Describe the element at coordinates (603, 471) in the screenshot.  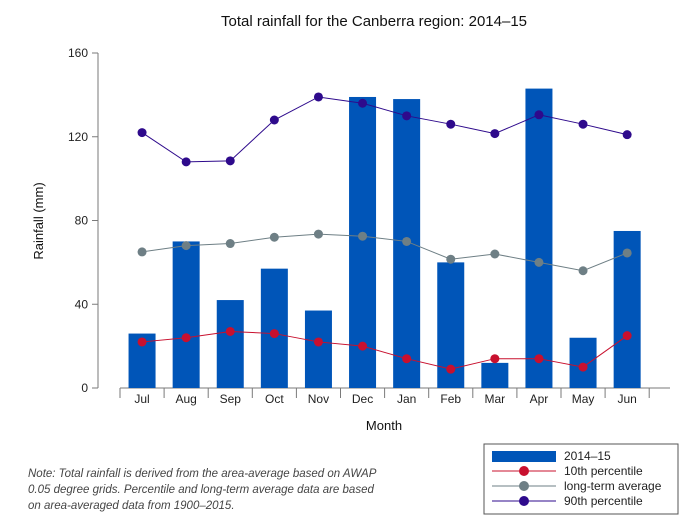
I see `legend-label: 10th percentile` at that location.